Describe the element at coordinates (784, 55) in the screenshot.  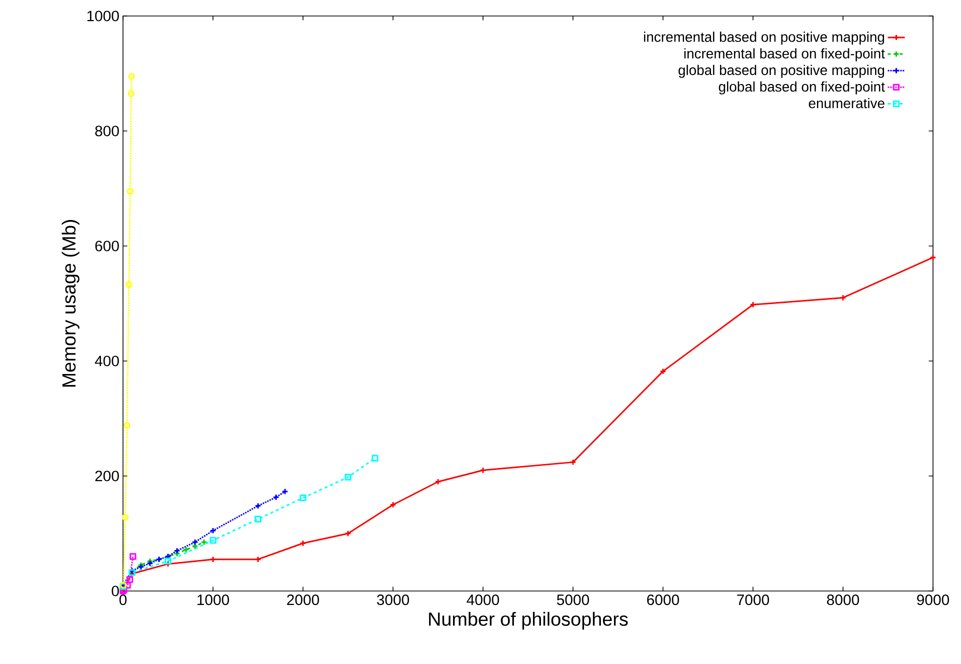
I see `legend-label: incremental based on fixed-point` at that location.